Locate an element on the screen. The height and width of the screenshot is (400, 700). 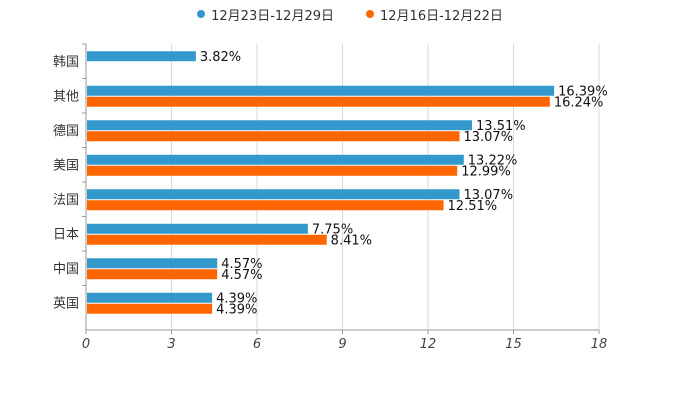
y-category-label: 美国 is located at coordinates (66, 165).